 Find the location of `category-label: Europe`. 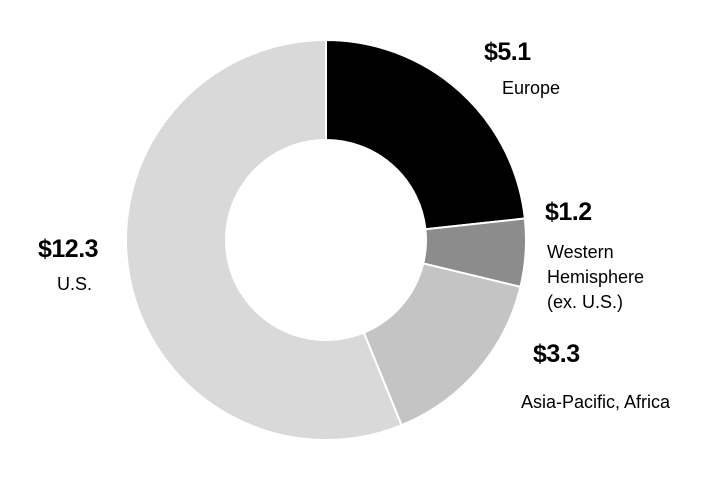

category-label: Europe is located at coordinates (531, 88).